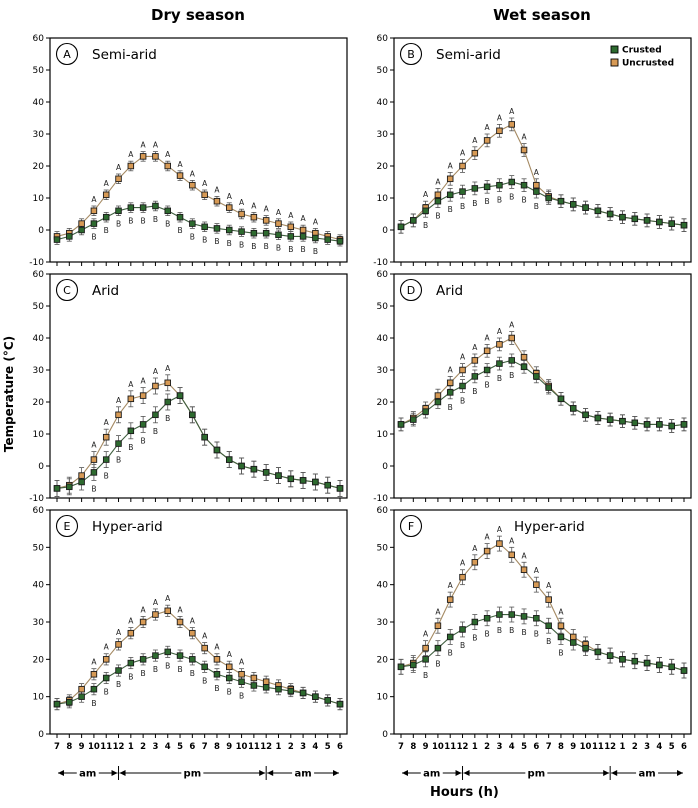 The height and width of the screenshot is (808, 698). Describe the element at coordinates (193, 774) in the screenshot. I see `time-segment-label: pm` at that location.